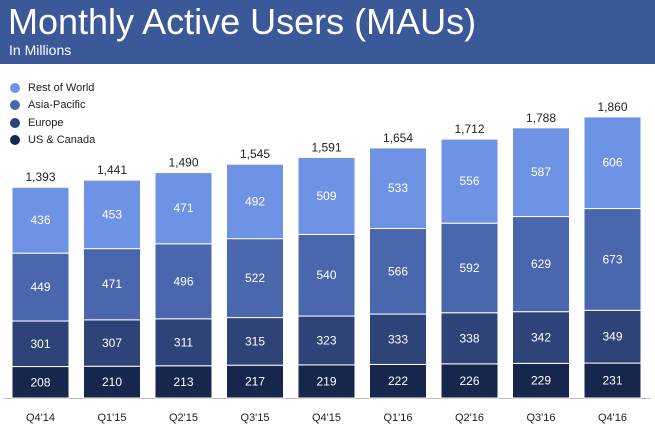  Describe the element at coordinates (612, 107) in the screenshot. I see `total-label: 1,860` at that location.